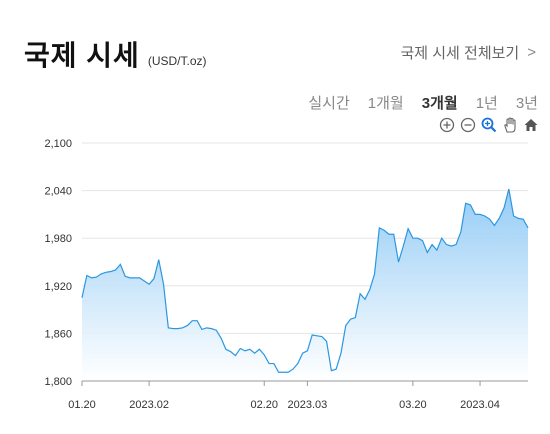  I want to click on y-tick-label: 1,920, so click(58, 287).